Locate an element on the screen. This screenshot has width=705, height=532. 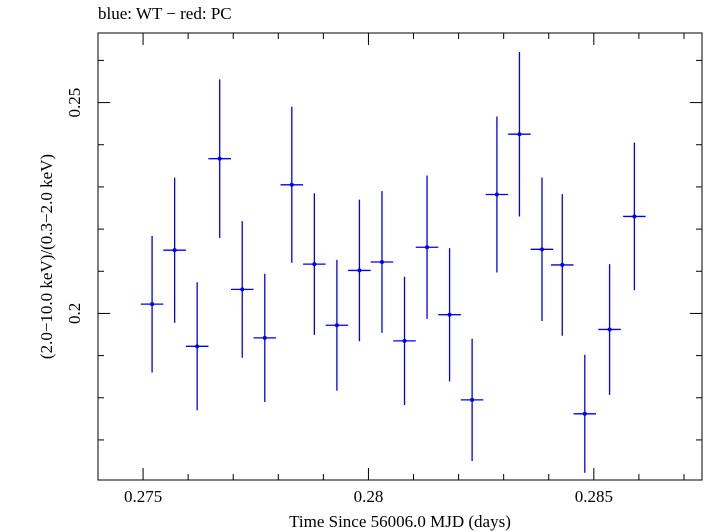
x-tick-label: 0.285 is located at coordinates (594, 496).